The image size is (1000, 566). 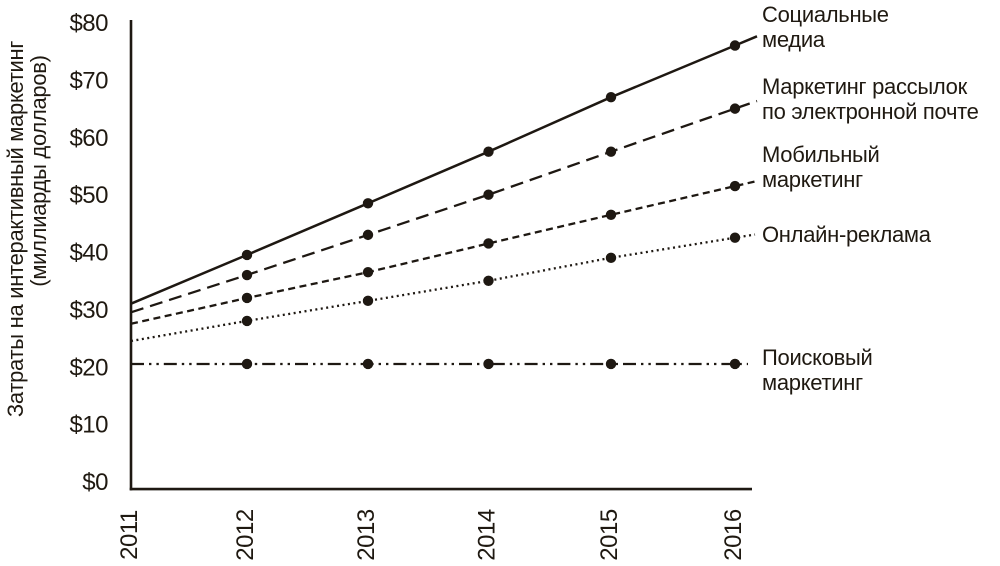 I want to click on series-point-online-advertising-2012, so click(x=247, y=321).